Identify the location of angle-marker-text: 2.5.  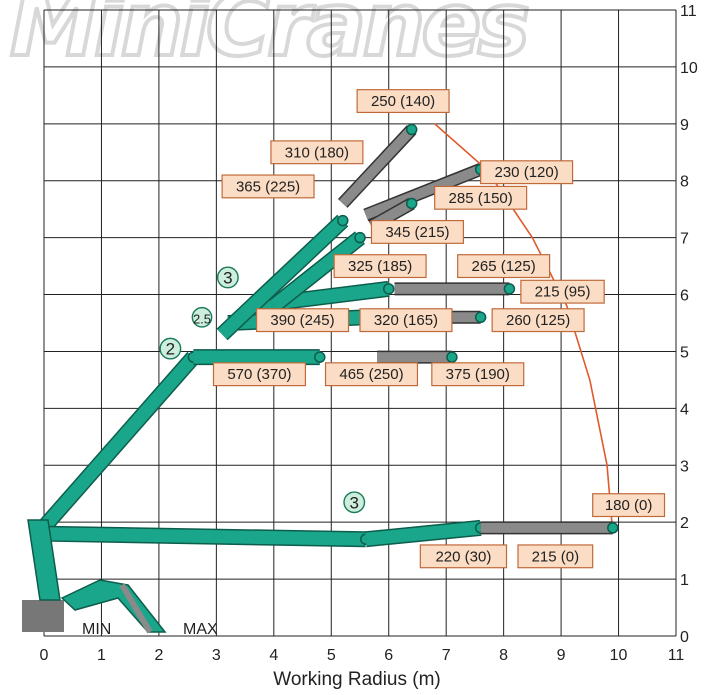
(202, 318).